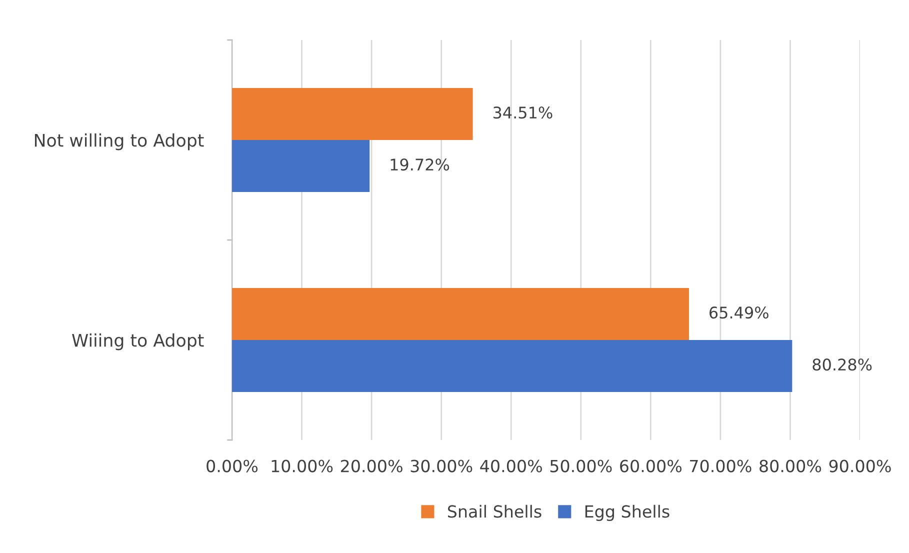  I want to click on data-label: 19.72%, so click(420, 164).